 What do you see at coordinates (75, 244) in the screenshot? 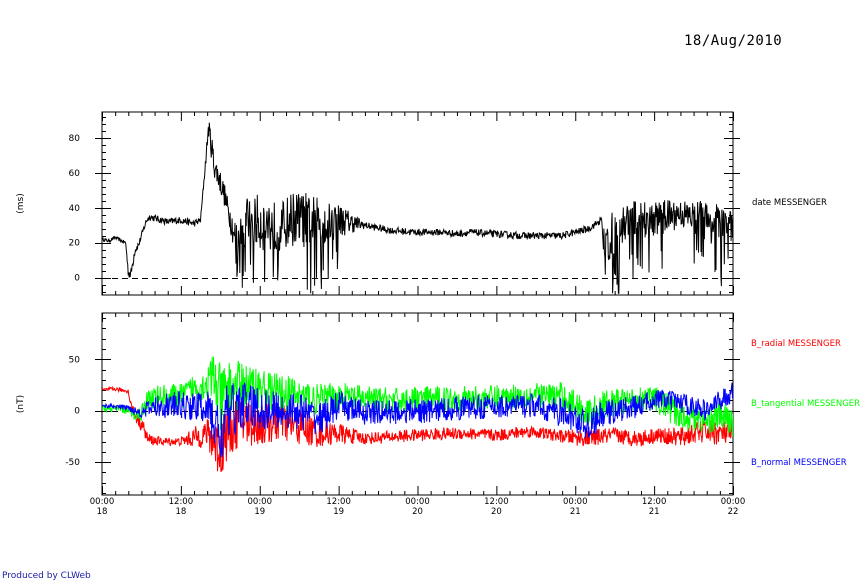
I see `y-tick-label: 20` at bounding box center [75, 244].